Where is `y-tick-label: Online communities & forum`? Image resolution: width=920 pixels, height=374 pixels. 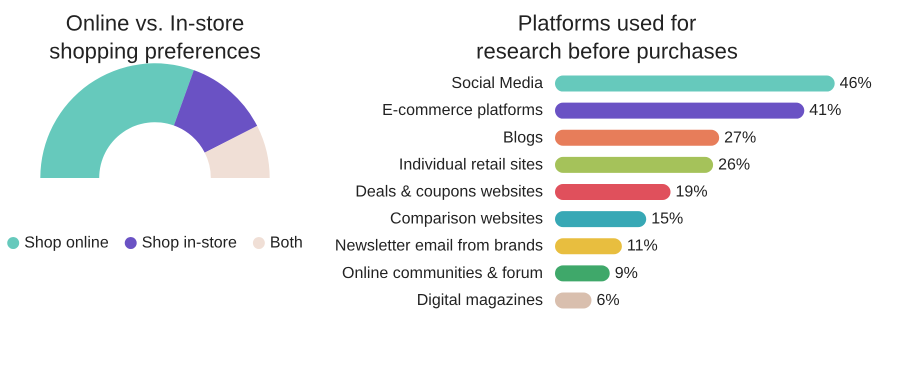
y-tick-label: Online communities & forum is located at coordinates (442, 273).